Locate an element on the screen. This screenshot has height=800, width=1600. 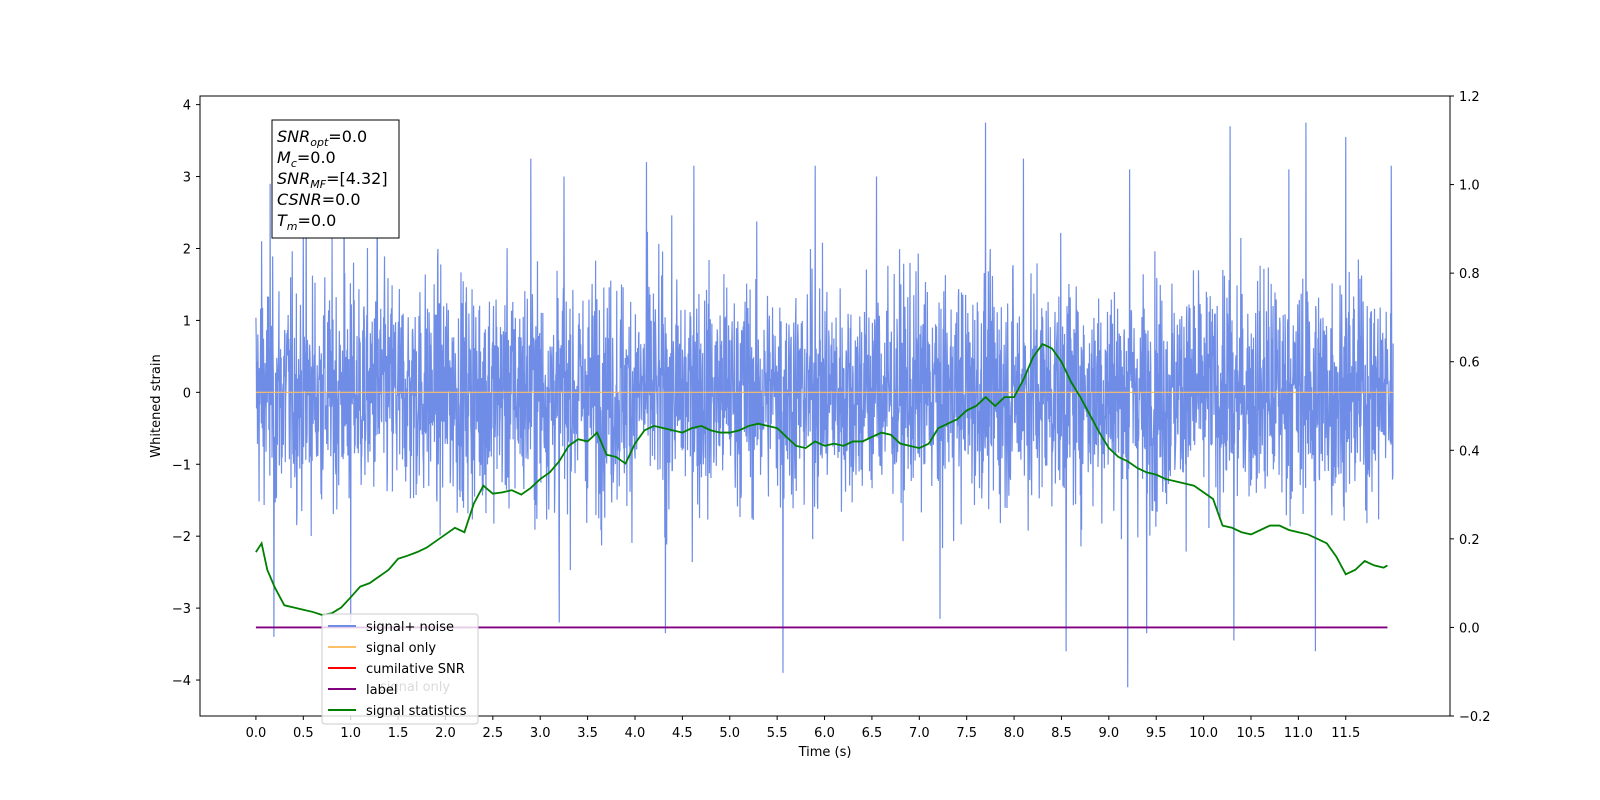
x-tick-label: 5.0 is located at coordinates (729, 733).